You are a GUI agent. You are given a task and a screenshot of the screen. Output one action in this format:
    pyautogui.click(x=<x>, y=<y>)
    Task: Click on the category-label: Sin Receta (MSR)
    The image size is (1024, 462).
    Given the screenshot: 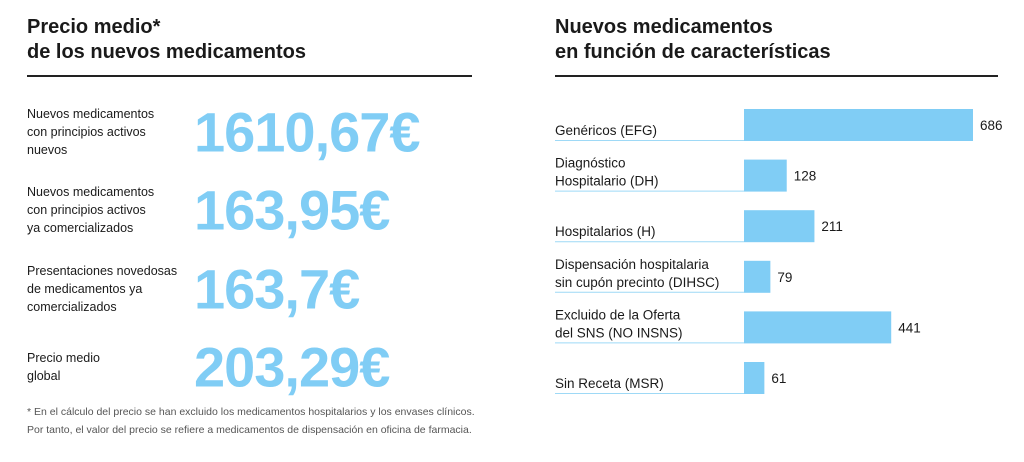 What is the action you would take?
    pyautogui.click(x=609, y=383)
    